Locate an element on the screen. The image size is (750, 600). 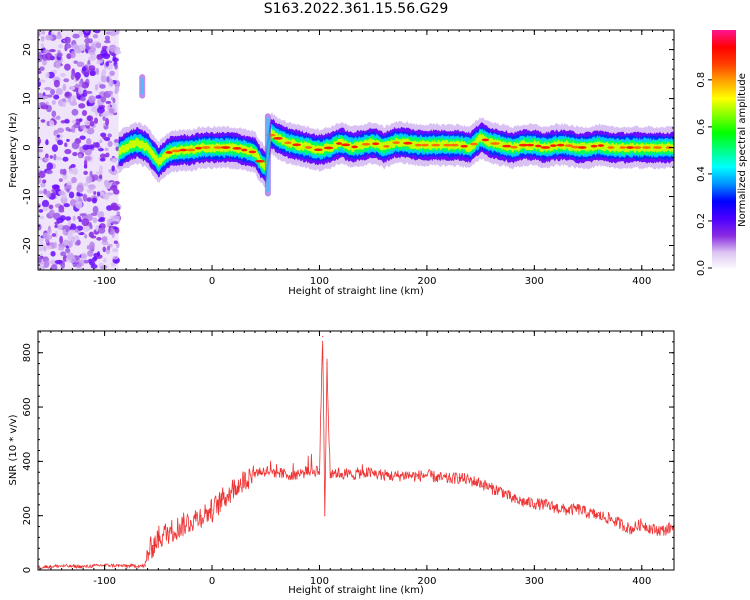
ridge-yellow is located at coordinates (396, 149).